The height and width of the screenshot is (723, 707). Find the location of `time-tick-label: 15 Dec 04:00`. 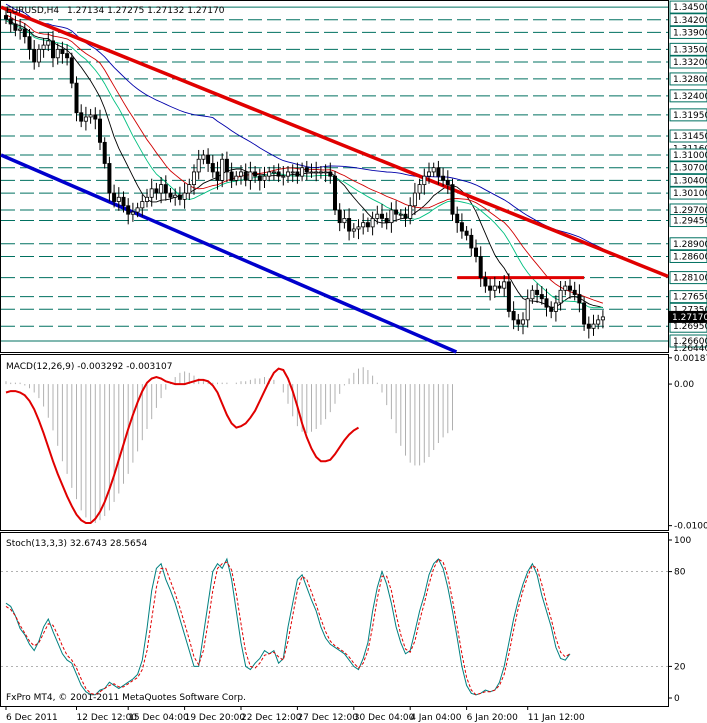

time-tick-label: 15 Dec 04:00 is located at coordinates (158, 718).